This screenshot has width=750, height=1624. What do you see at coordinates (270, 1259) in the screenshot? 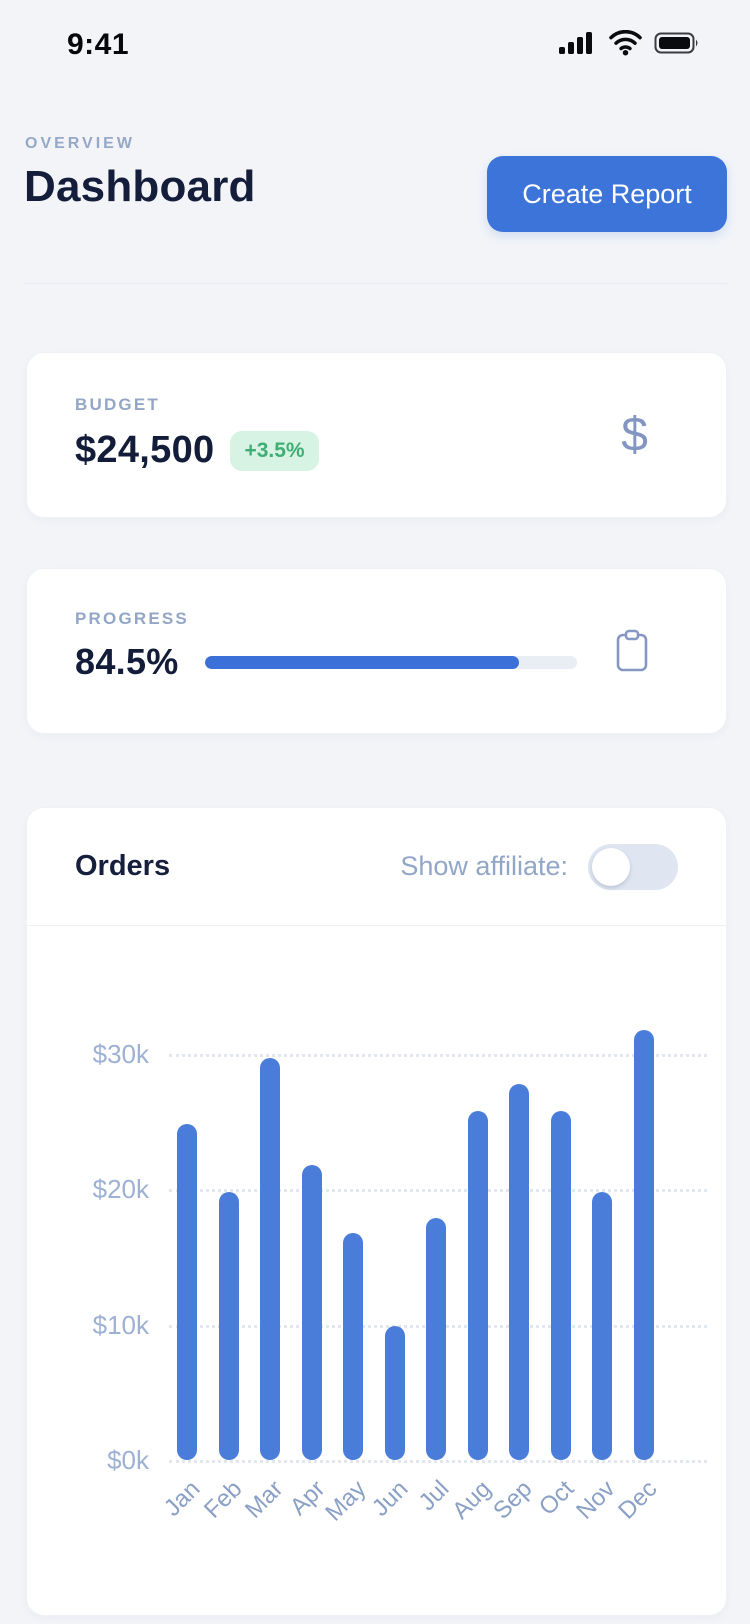
I see `bar-mar` at bounding box center [270, 1259].